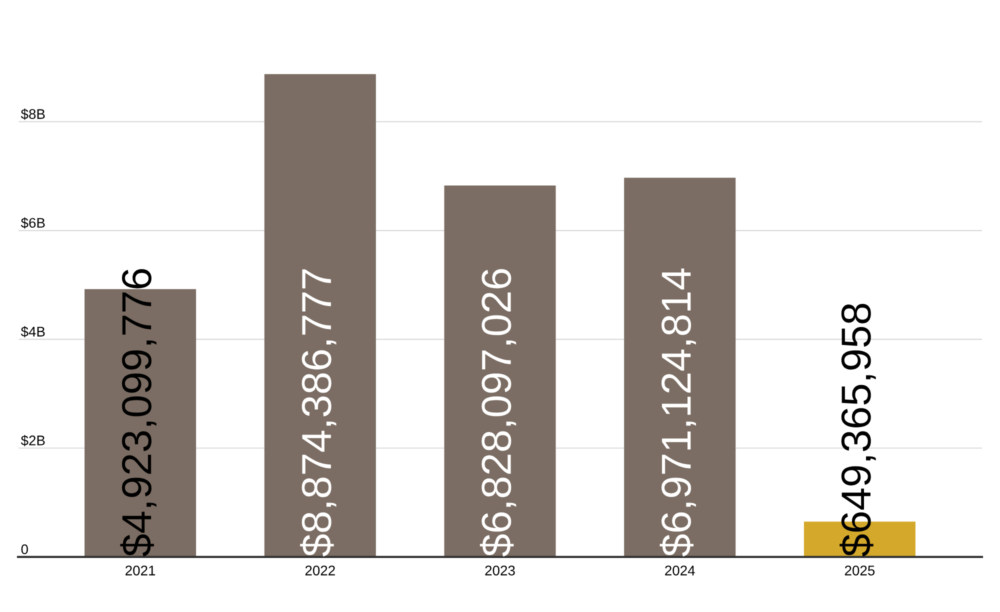 The width and height of the screenshot is (1000, 612). What do you see at coordinates (858, 430) in the screenshot?
I see `data-label: $649,365,958` at bounding box center [858, 430].